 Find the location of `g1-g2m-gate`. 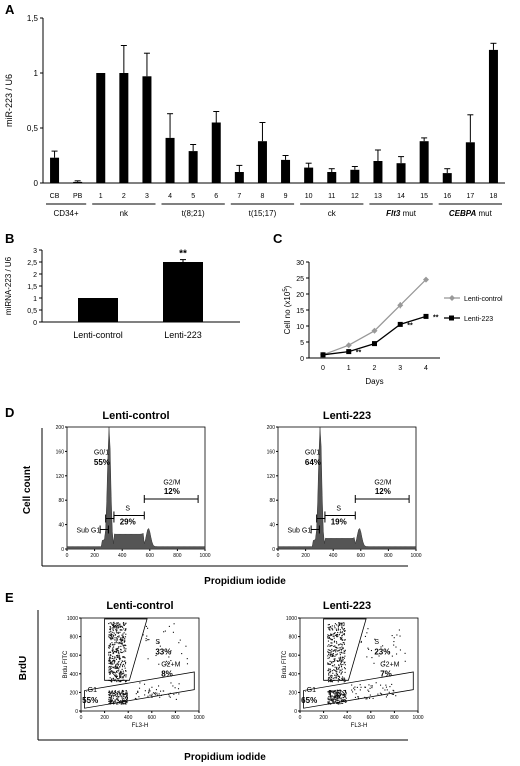

g1-g2m-gate is located at coordinates (358, 690).